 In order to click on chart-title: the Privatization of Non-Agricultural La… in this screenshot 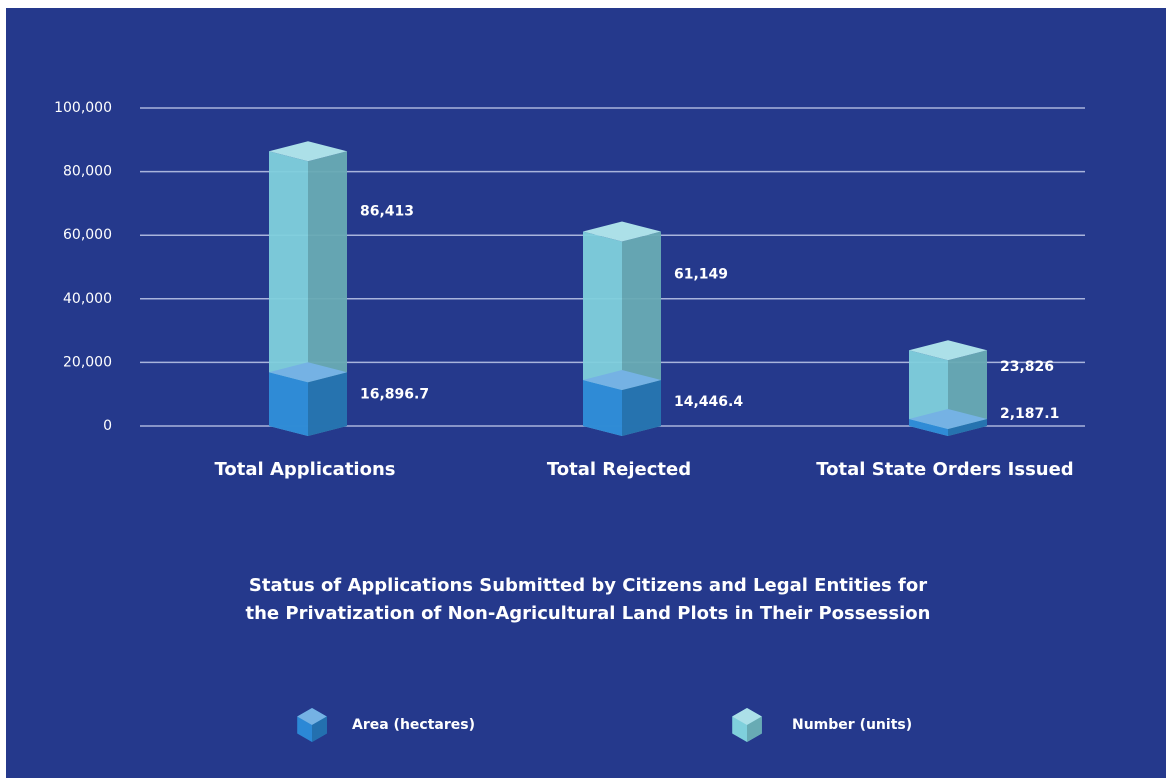, I will do `click(588, 613)`.